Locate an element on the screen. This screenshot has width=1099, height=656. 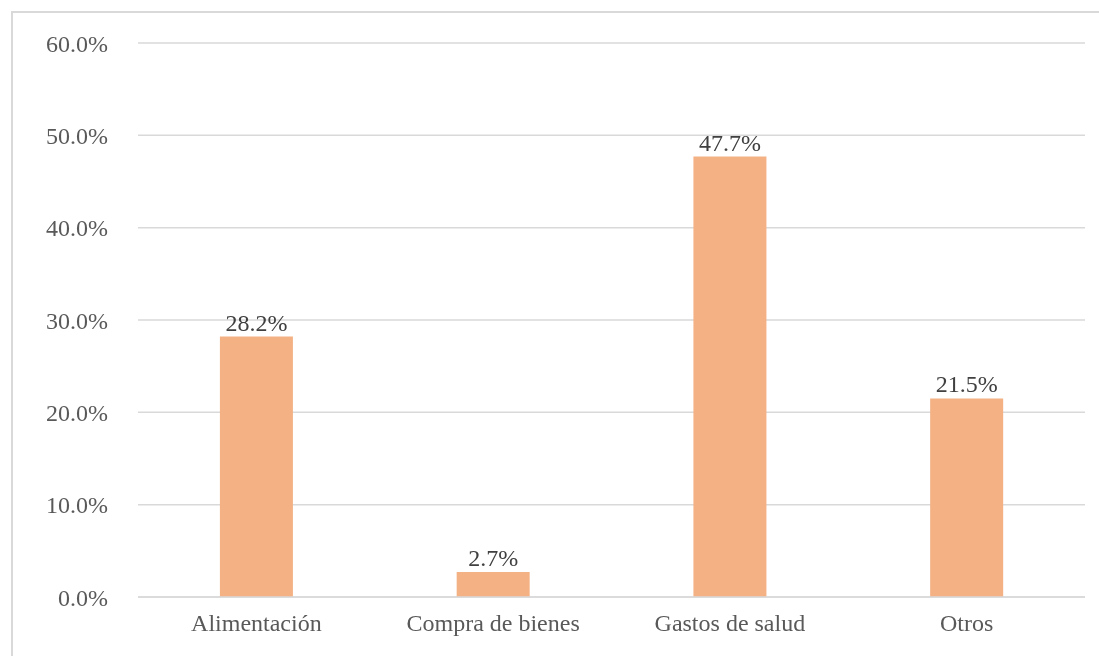
data-label: 47.7% is located at coordinates (729, 142).